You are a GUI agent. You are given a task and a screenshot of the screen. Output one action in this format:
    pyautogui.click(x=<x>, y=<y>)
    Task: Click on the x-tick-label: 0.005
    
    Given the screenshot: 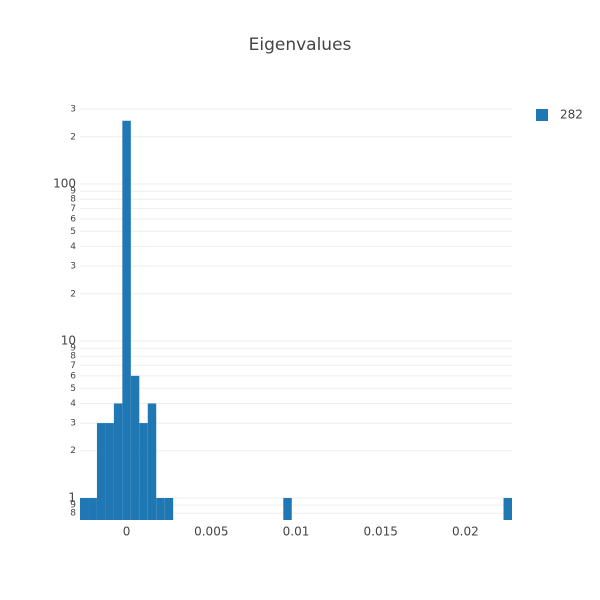 What is the action you would take?
    pyautogui.click(x=211, y=532)
    